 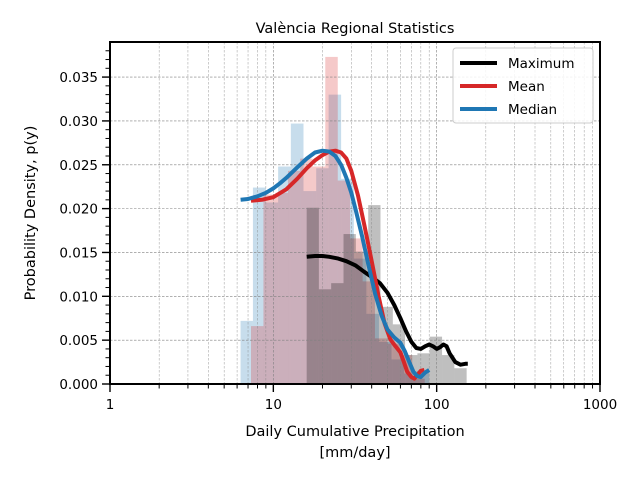 I want to click on x-tick-label: 1, so click(x=110, y=405).